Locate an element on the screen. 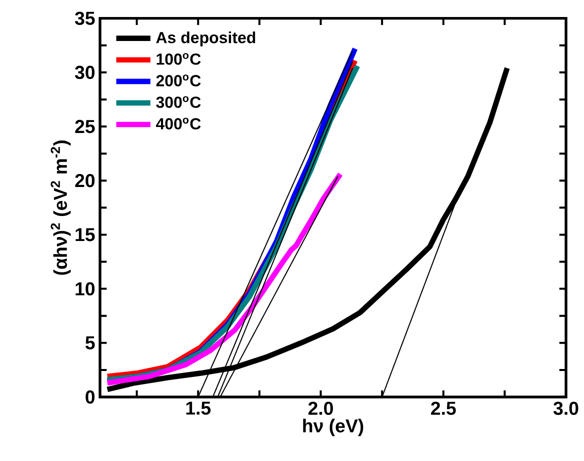  legend-label: 200$^{o}$C is located at coordinates (178, 80).